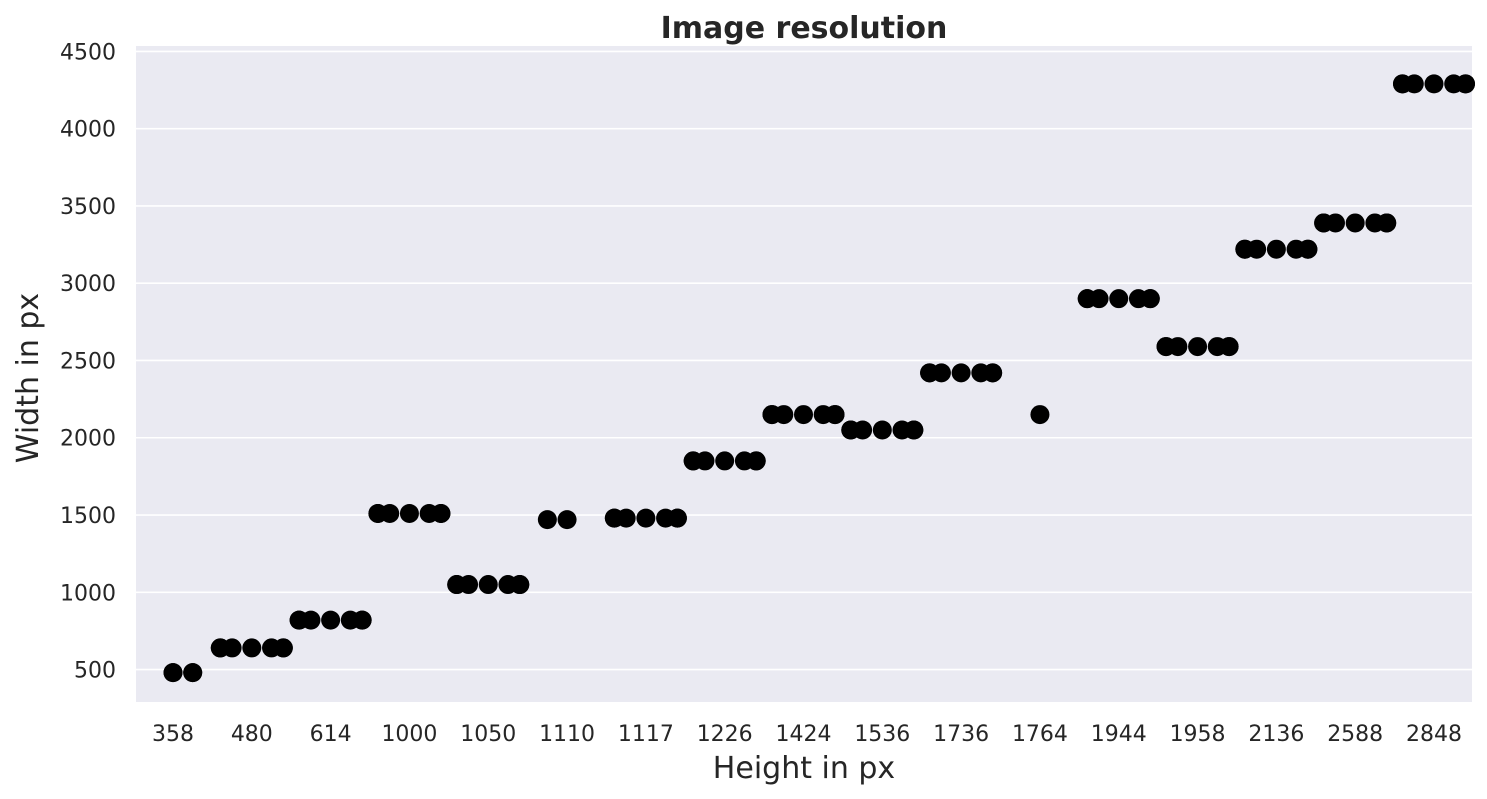 This screenshot has width=1487, height=799. Describe the element at coordinates (1040, 734) in the screenshot. I see `x-tick-label: 1764` at that location.